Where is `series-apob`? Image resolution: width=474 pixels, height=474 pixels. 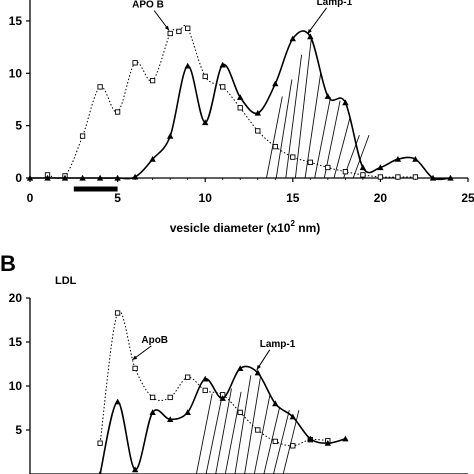 series-apob is located at coordinates (214, 379).